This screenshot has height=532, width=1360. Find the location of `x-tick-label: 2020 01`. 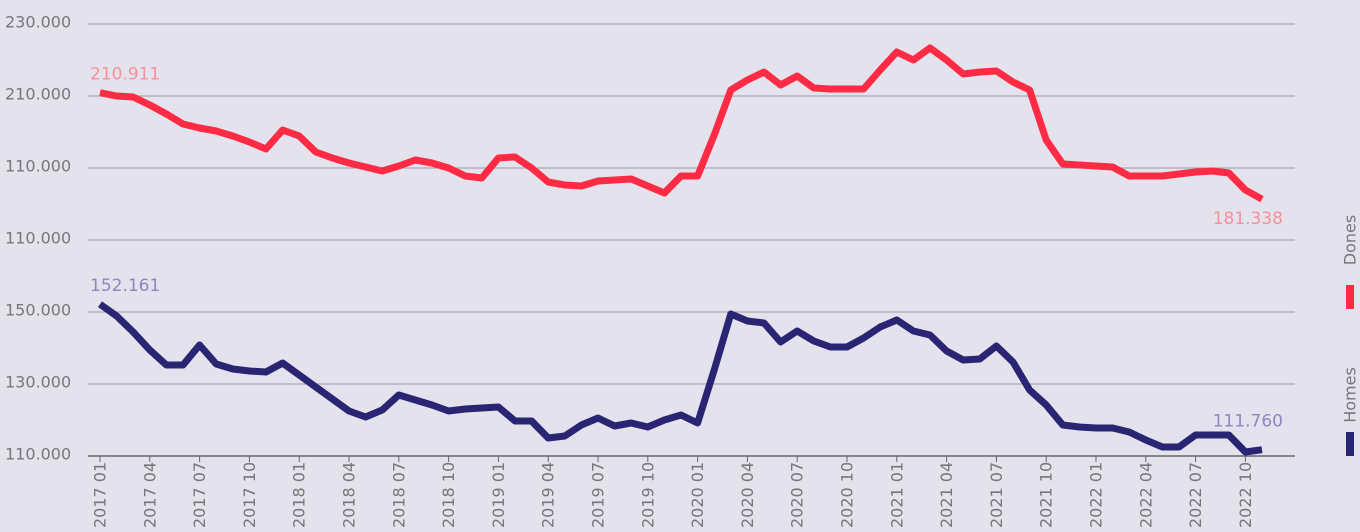

x-tick-label: 2020 01 is located at coordinates (697, 495).